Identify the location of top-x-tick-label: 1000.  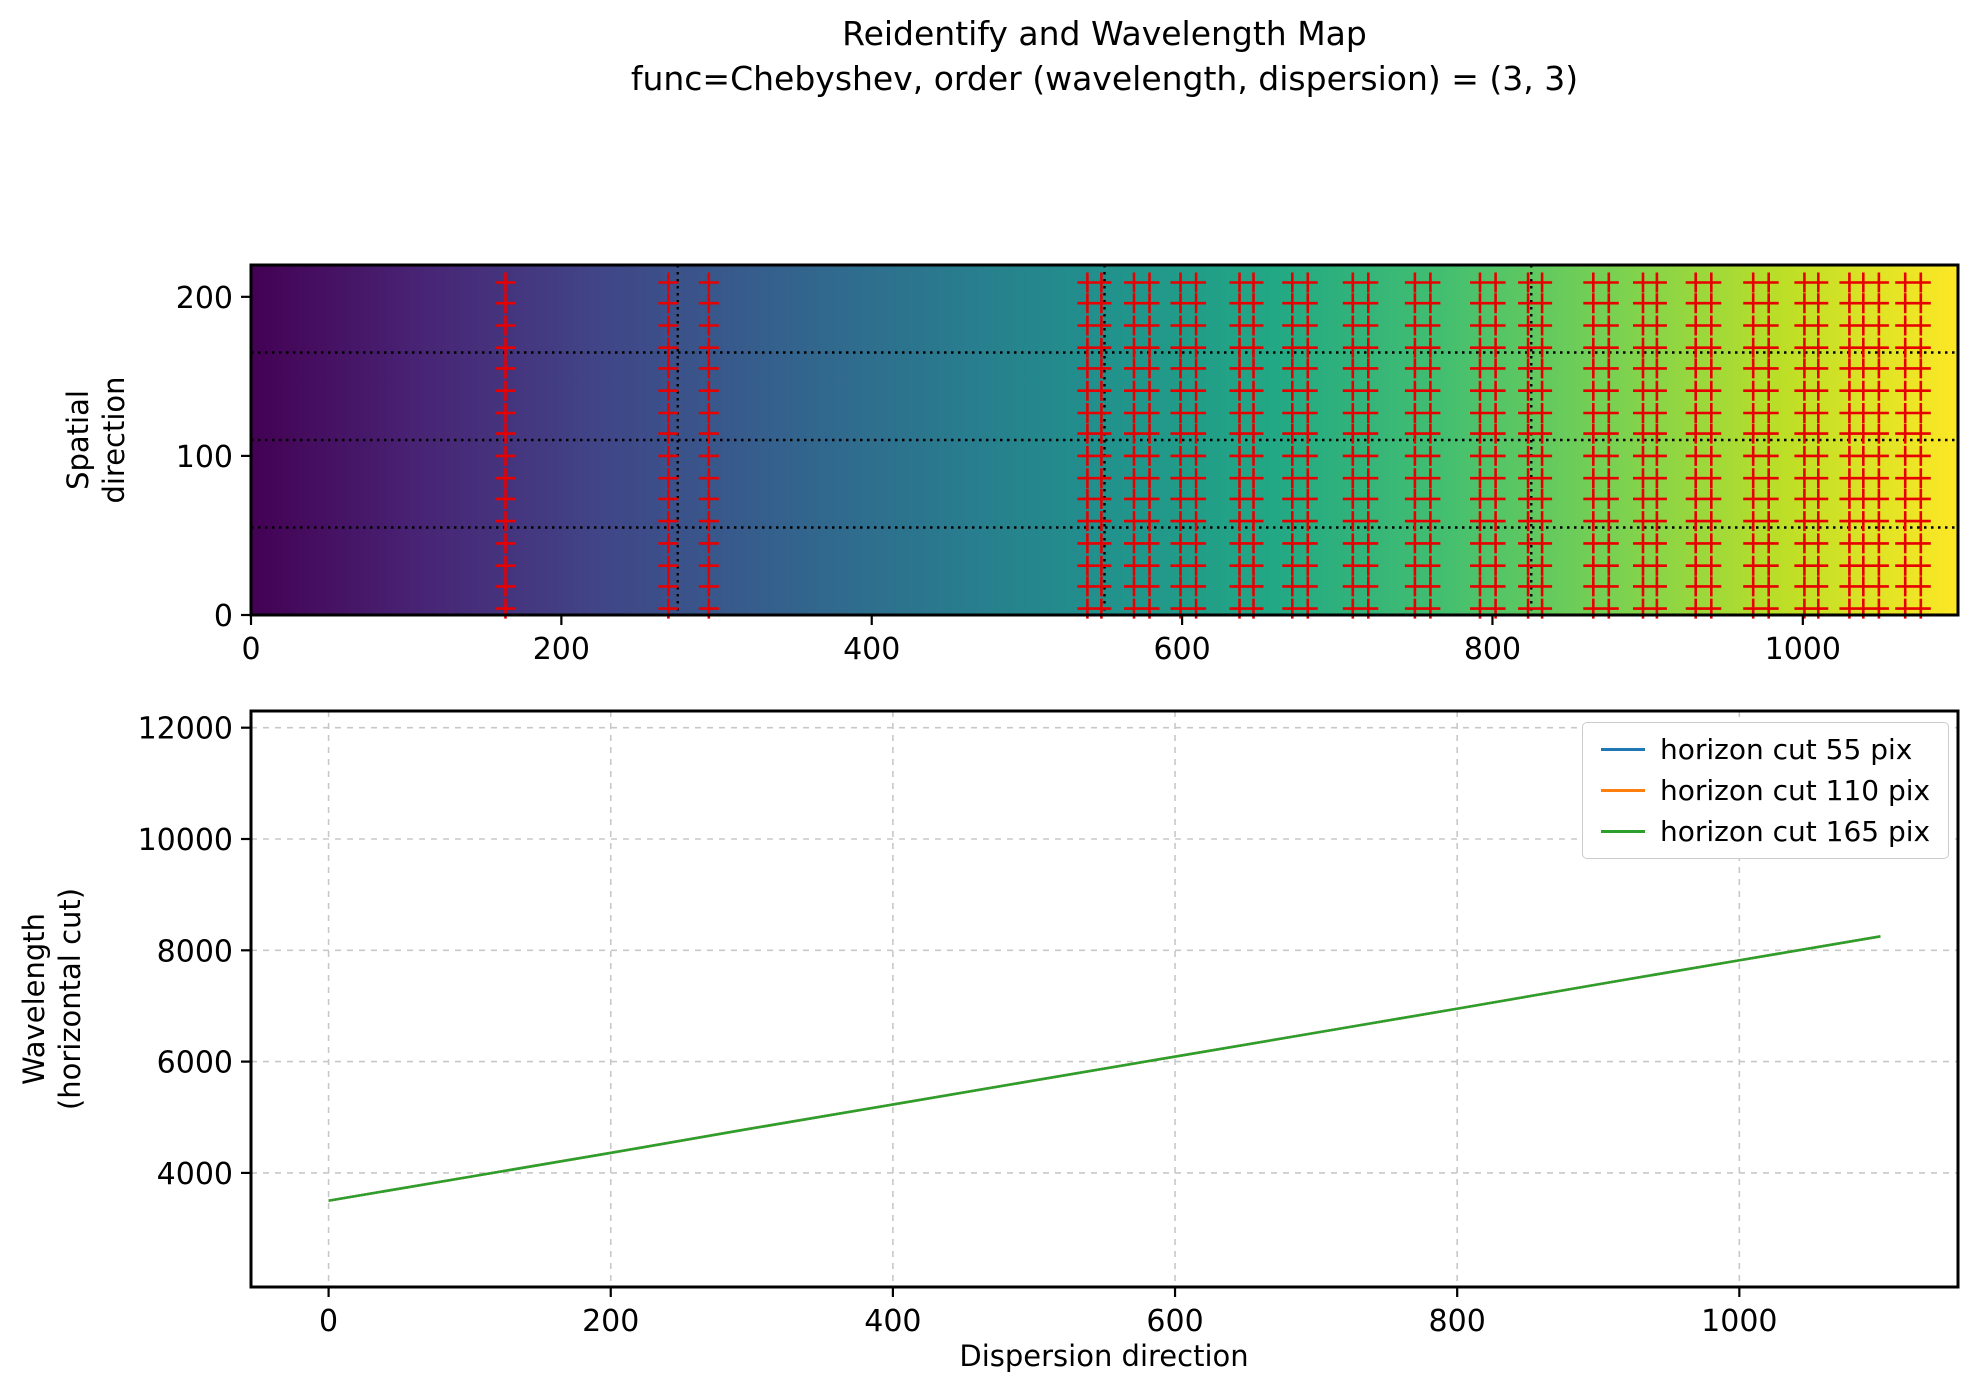
(1803, 649).